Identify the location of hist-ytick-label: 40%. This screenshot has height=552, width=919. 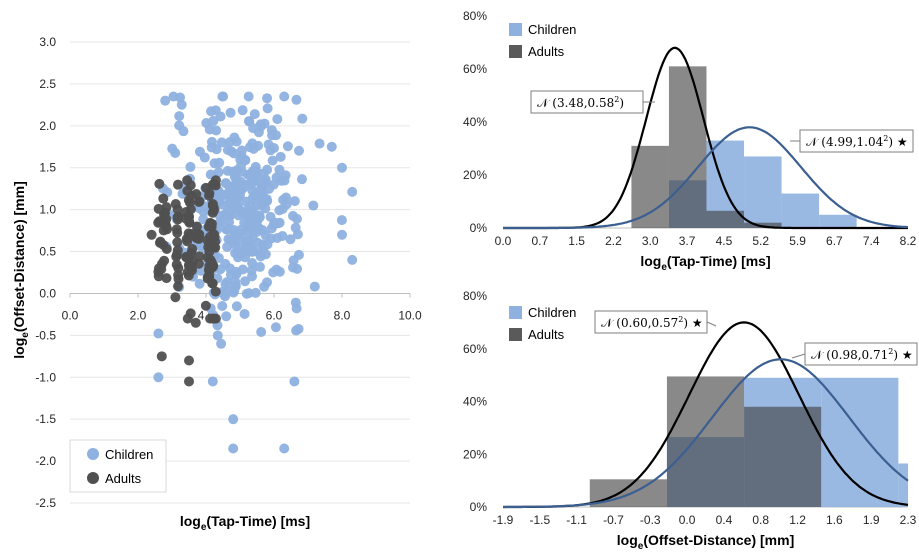
(475, 402).